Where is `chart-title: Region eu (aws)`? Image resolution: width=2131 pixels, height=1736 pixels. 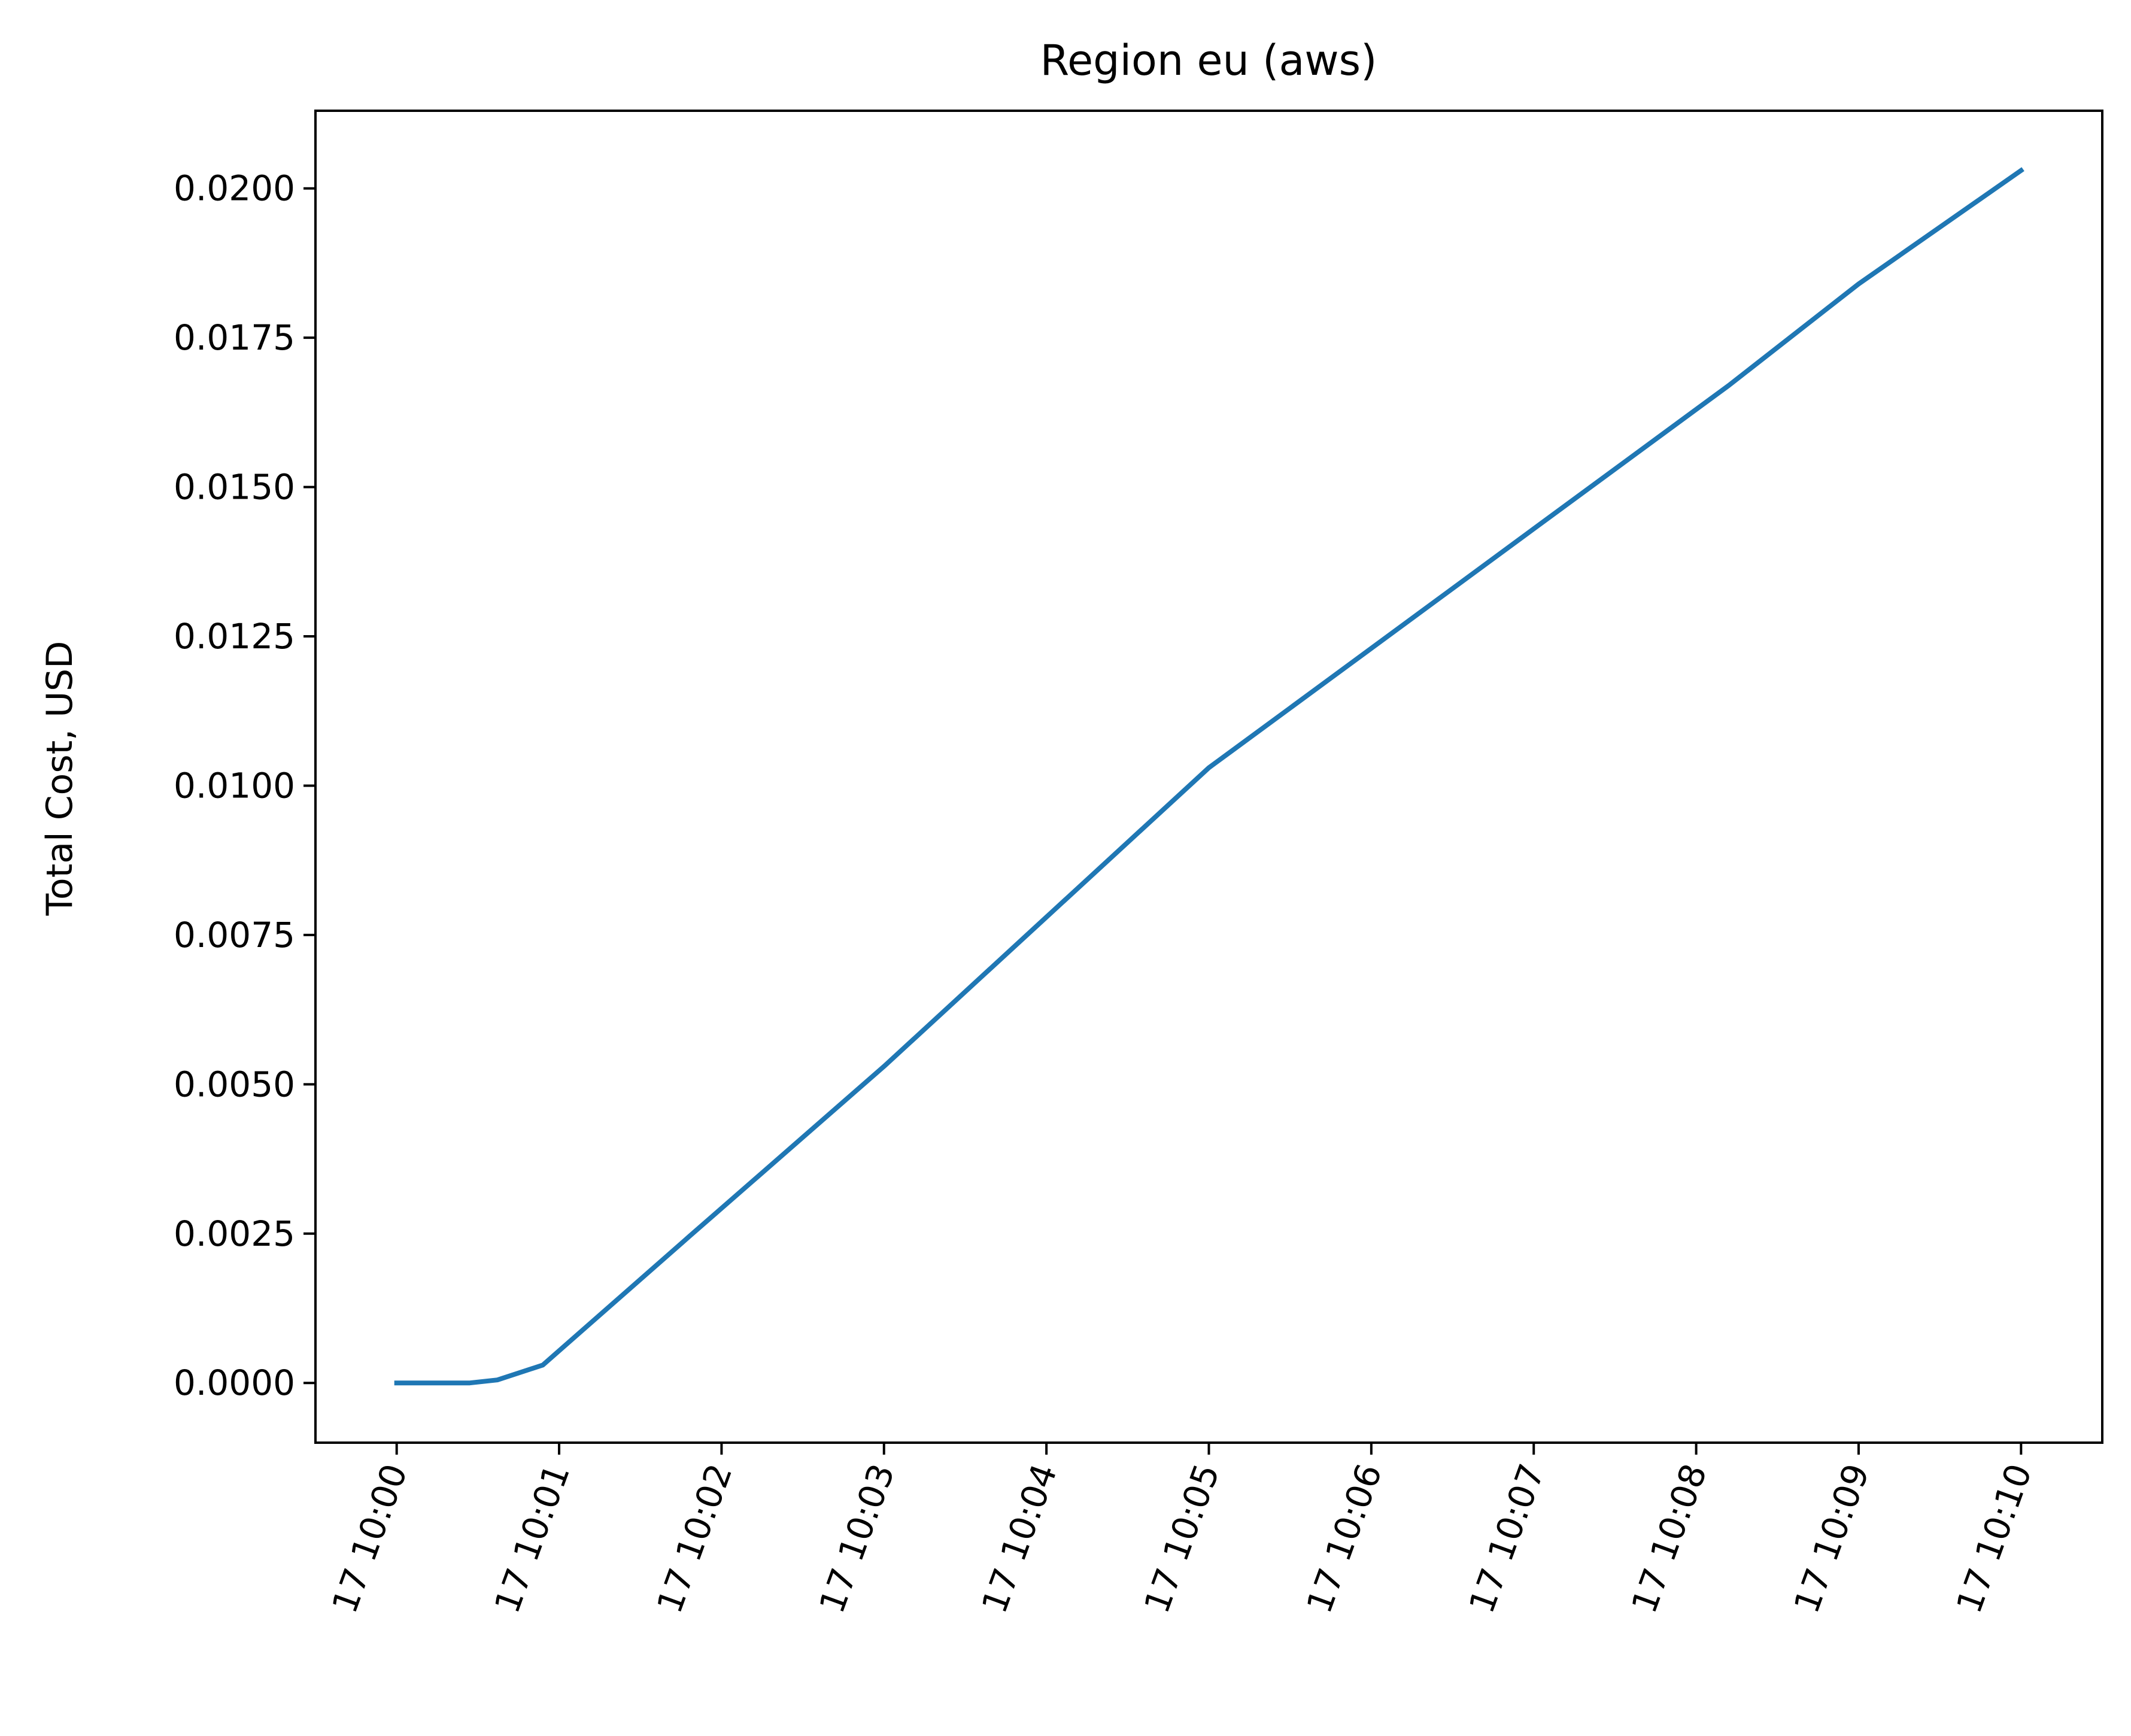 chart-title: Region eu (aws) is located at coordinates (1208, 61).